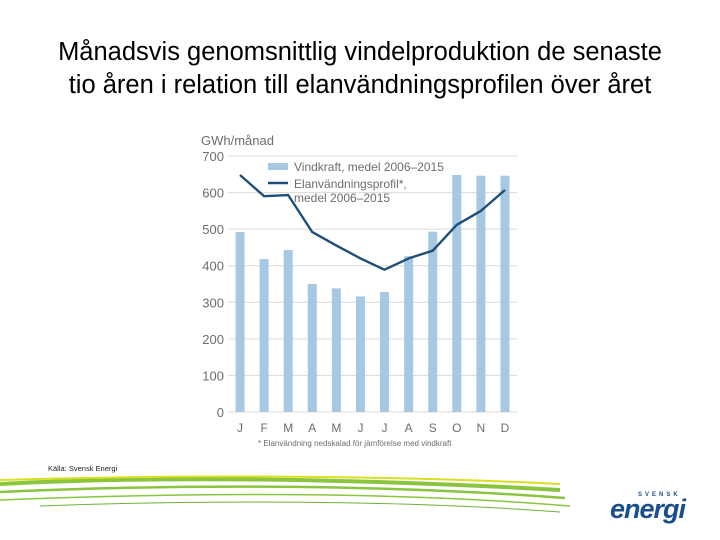  I want to click on y-tick-label: 400, so click(213, 266).